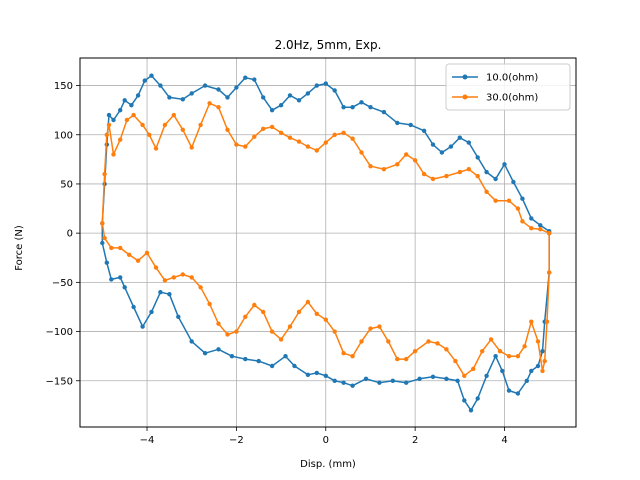  Describe the element at coordinates (236, 440) in the screenshot. I see `x-tick-label: −2` at that location.